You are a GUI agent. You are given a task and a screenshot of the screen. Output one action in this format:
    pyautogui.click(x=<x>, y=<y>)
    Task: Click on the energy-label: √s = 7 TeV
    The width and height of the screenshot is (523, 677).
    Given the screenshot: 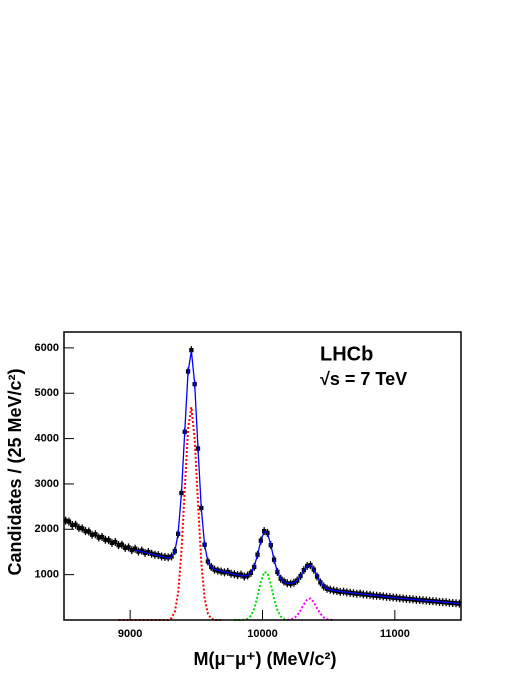 What is the action you would take?
    pyautogui.click(x=363, y=379)
    